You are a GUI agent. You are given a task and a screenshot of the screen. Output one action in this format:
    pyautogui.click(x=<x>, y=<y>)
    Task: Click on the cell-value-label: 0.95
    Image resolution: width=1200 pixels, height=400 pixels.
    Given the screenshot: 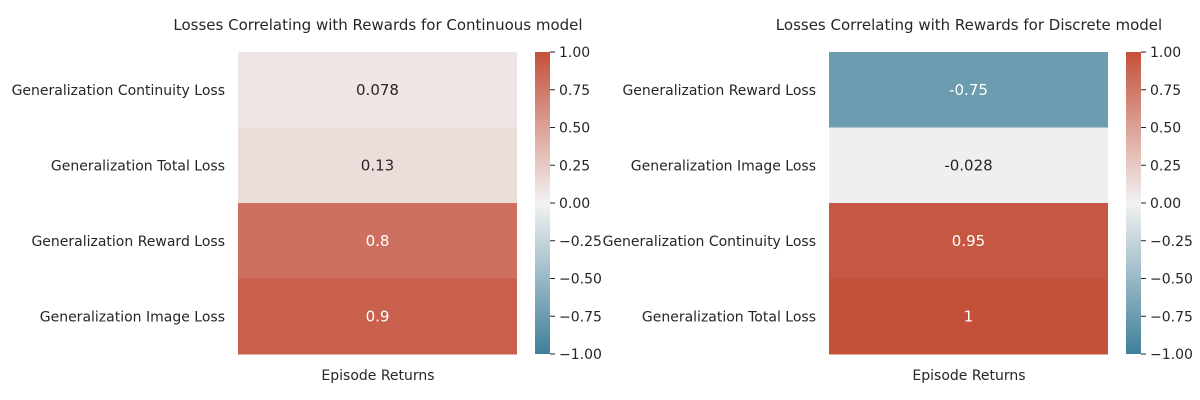 What is the action you would take?
    pyautogui.click(x=968, y=241)
    